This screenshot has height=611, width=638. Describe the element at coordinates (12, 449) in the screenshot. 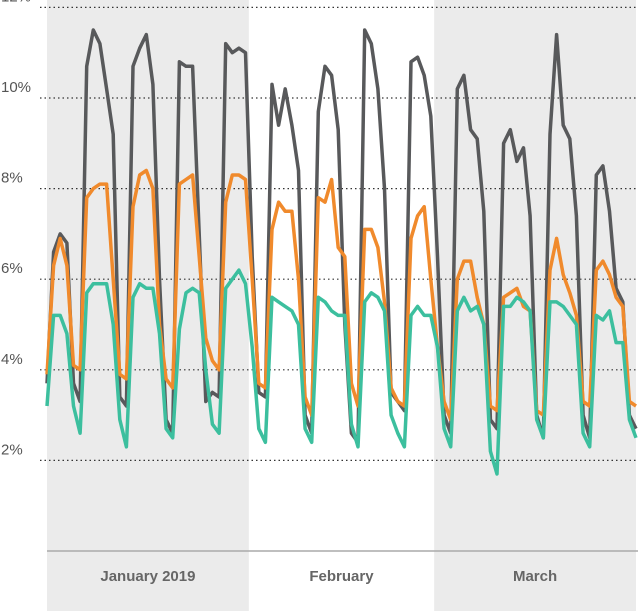

I see `y-tick-label: 2%` at that location.